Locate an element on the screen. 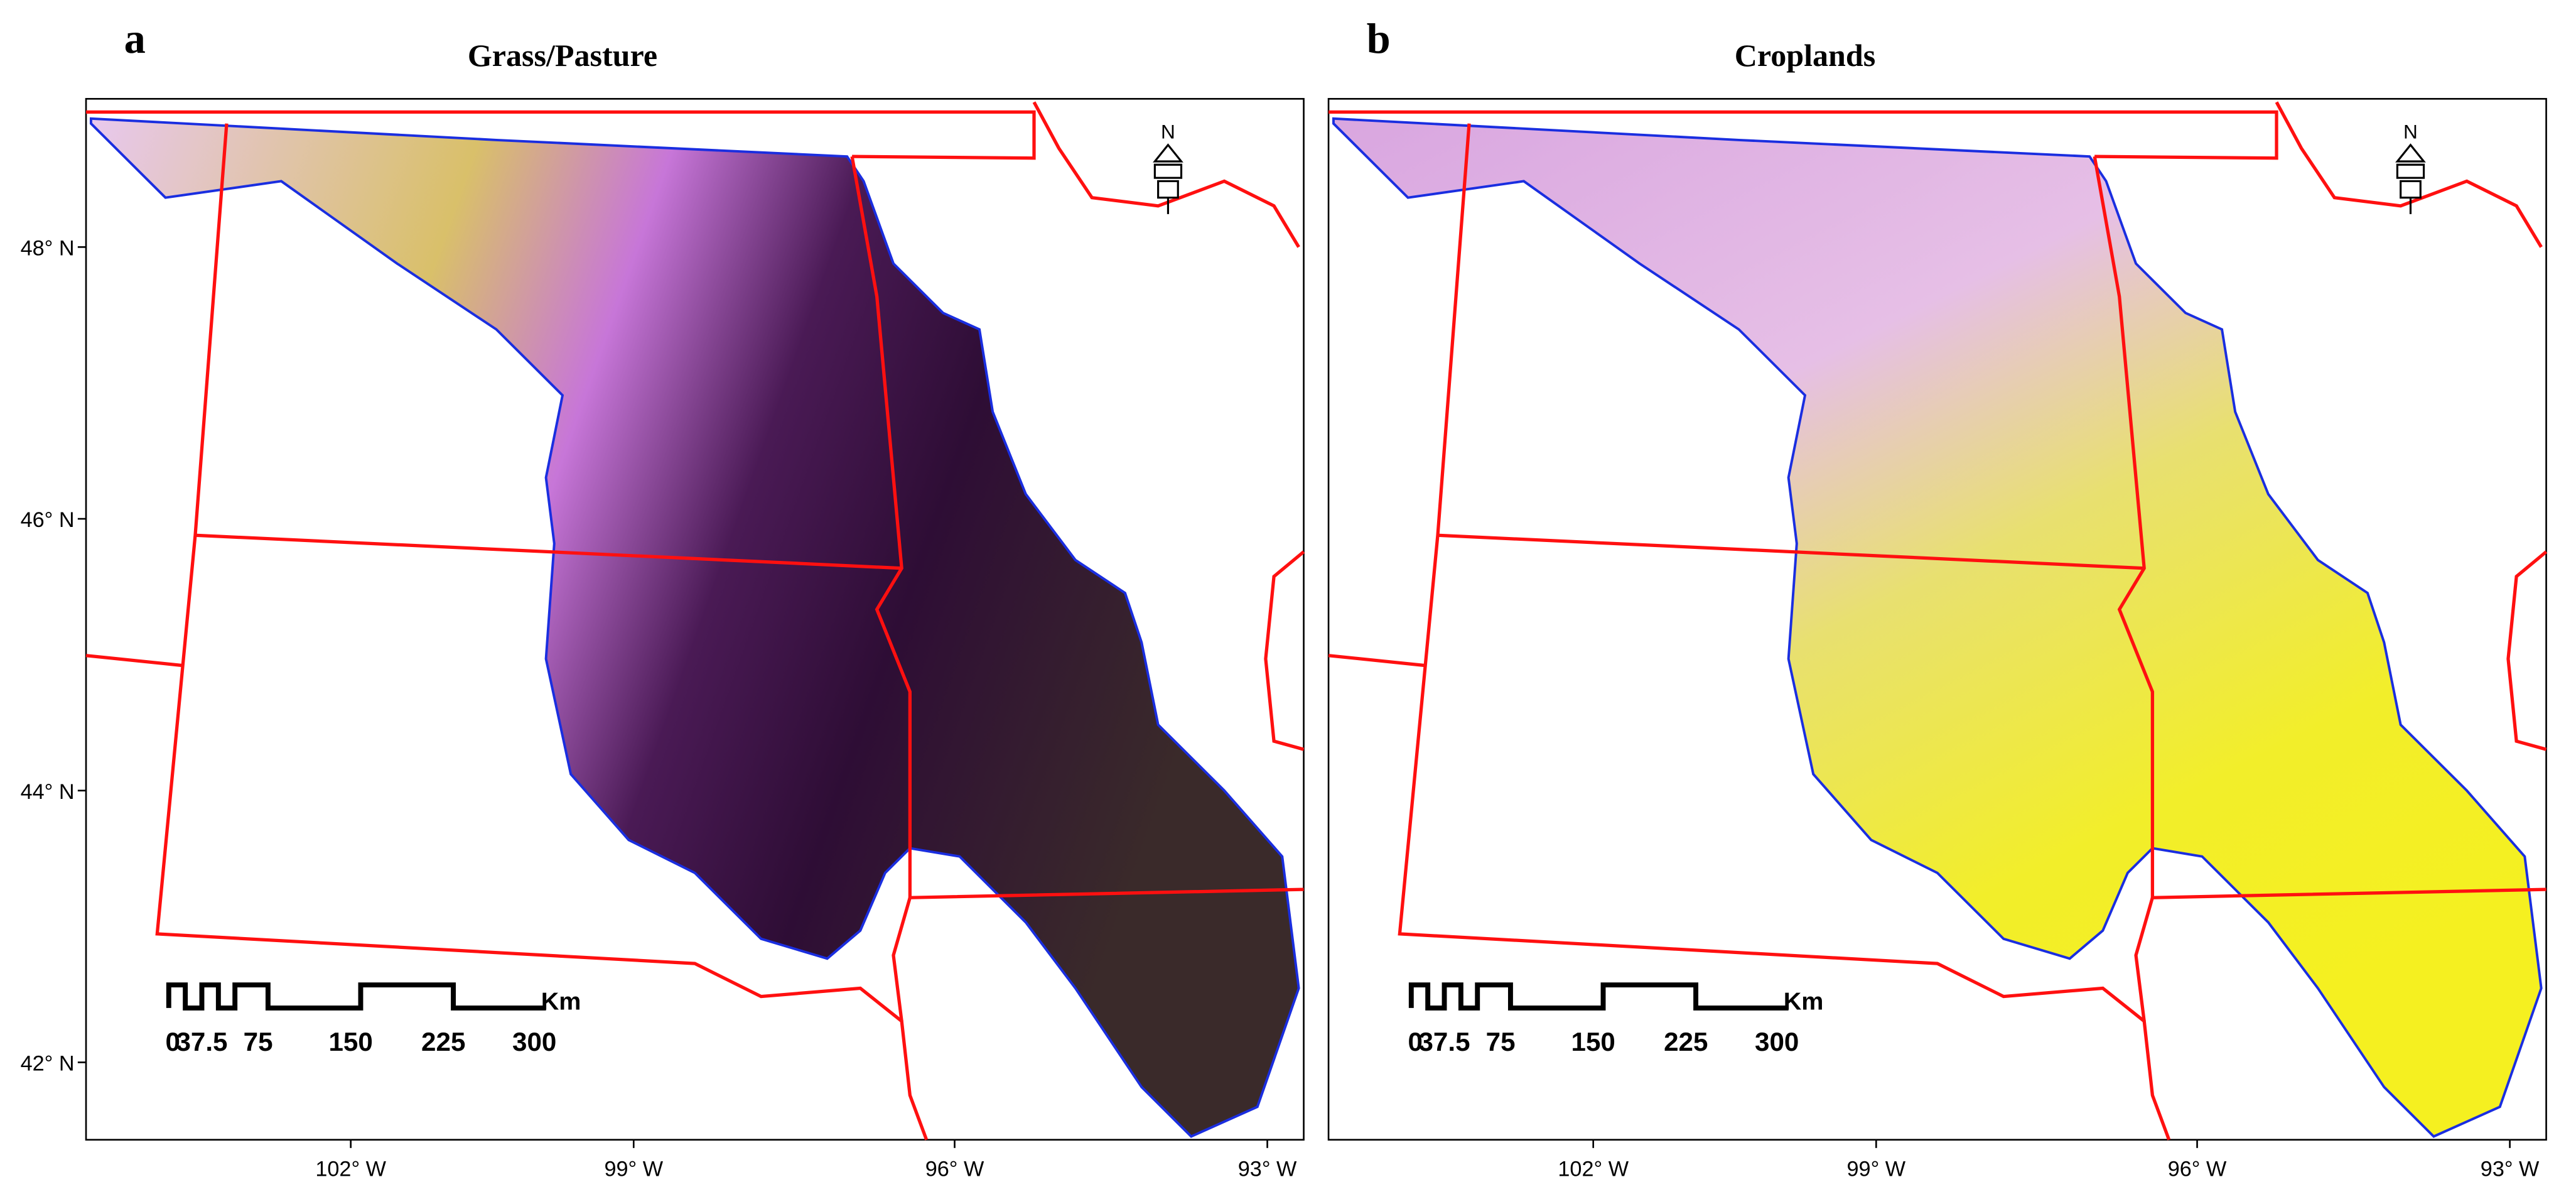  lat-label: 46° N is located at coordinates (48, 520).